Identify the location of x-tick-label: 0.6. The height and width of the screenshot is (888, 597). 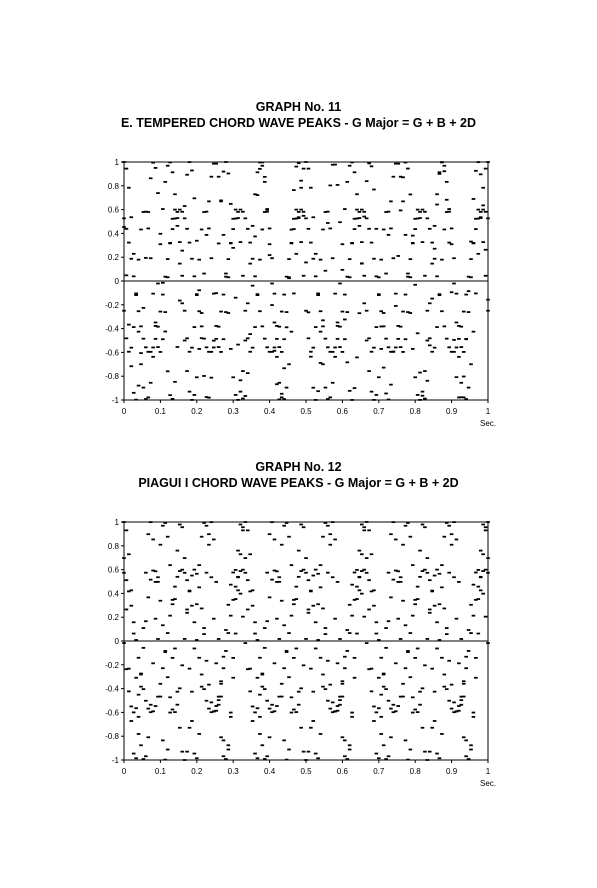
(343, 771).